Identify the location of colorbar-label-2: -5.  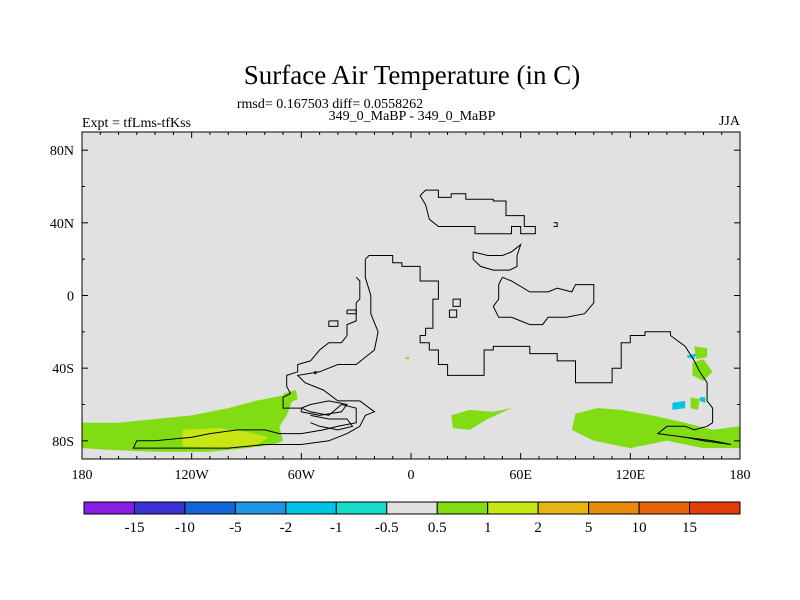
(235, 528).